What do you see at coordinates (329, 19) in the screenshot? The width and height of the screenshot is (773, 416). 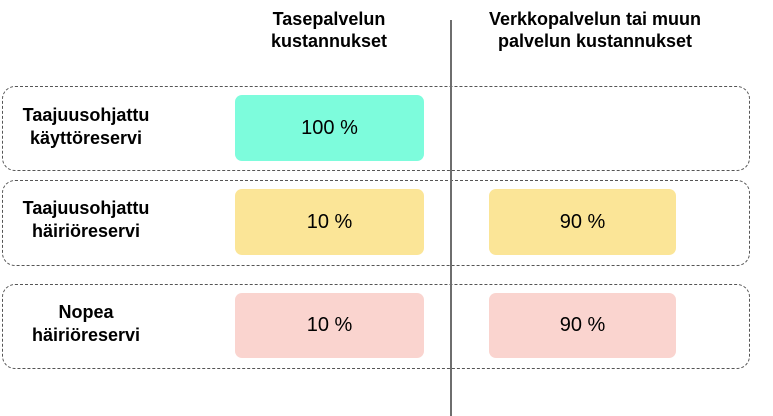 I see `column-header-tase-line1: Tasepalvelun` at bounding box center [329, 19].